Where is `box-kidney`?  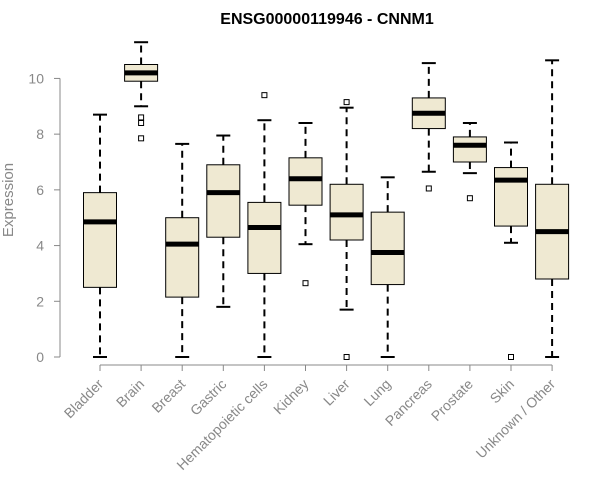
box-kidney is located at coordinates (305, 204).